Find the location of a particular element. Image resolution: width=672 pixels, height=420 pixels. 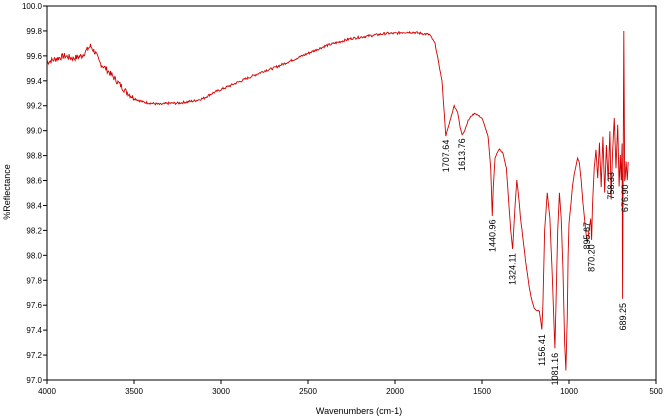

x-tick-label: 3000 is located at coordinates (221, 391).